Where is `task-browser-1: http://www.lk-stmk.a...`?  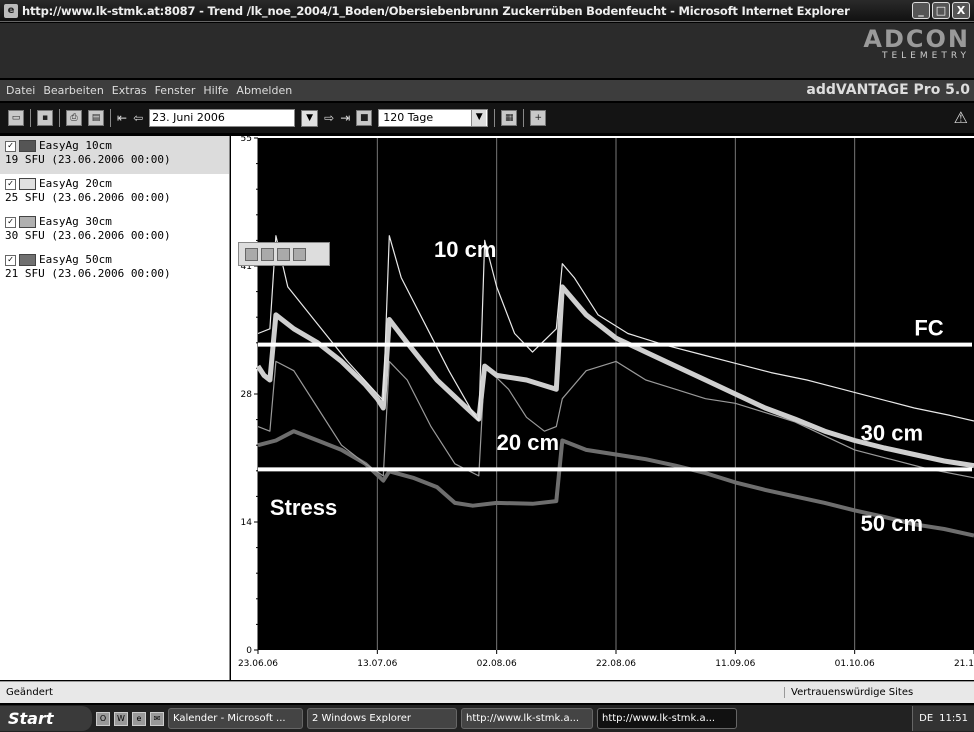
task-browser-1: http://www.lk-stmk.a... is located at coordinates (527, 718).